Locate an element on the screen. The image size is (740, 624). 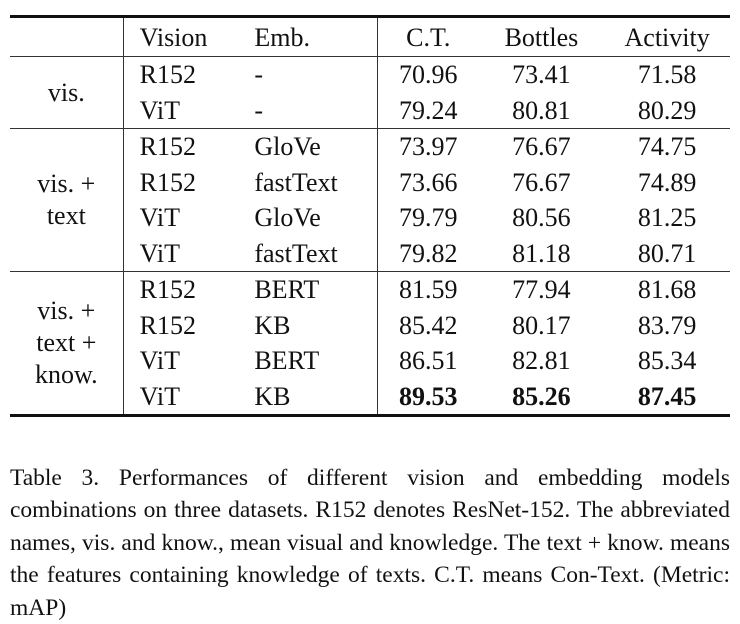
cell-activity: 81.25 is located at coordinates (667, 218).